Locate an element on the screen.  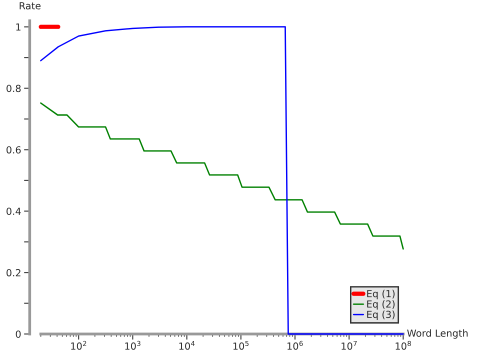
y-tick-label: 0.8 is located at coordinates (13, 88).